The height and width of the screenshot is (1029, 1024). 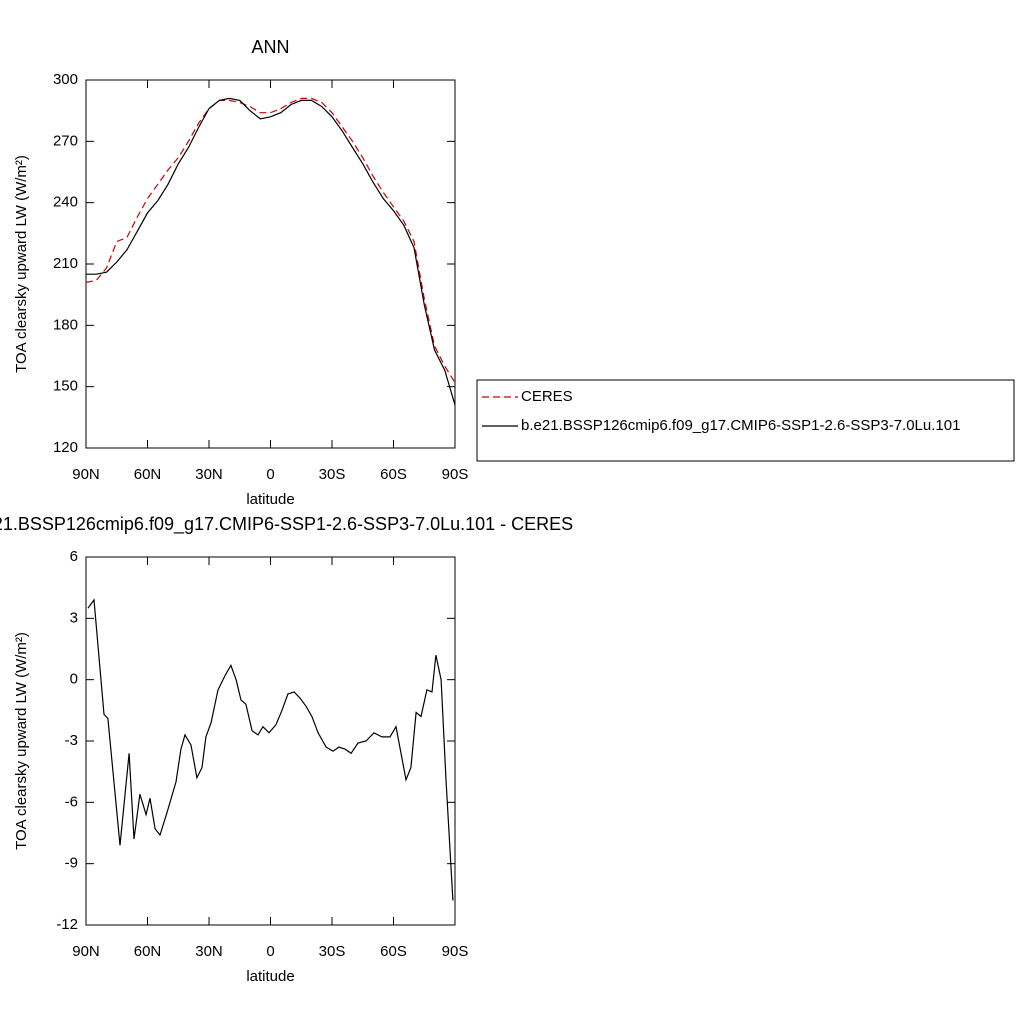 What do you see at coordinates (270, 47) in the screenshot?
I see `chart-title: ANN` at bounding box center [270, 47].